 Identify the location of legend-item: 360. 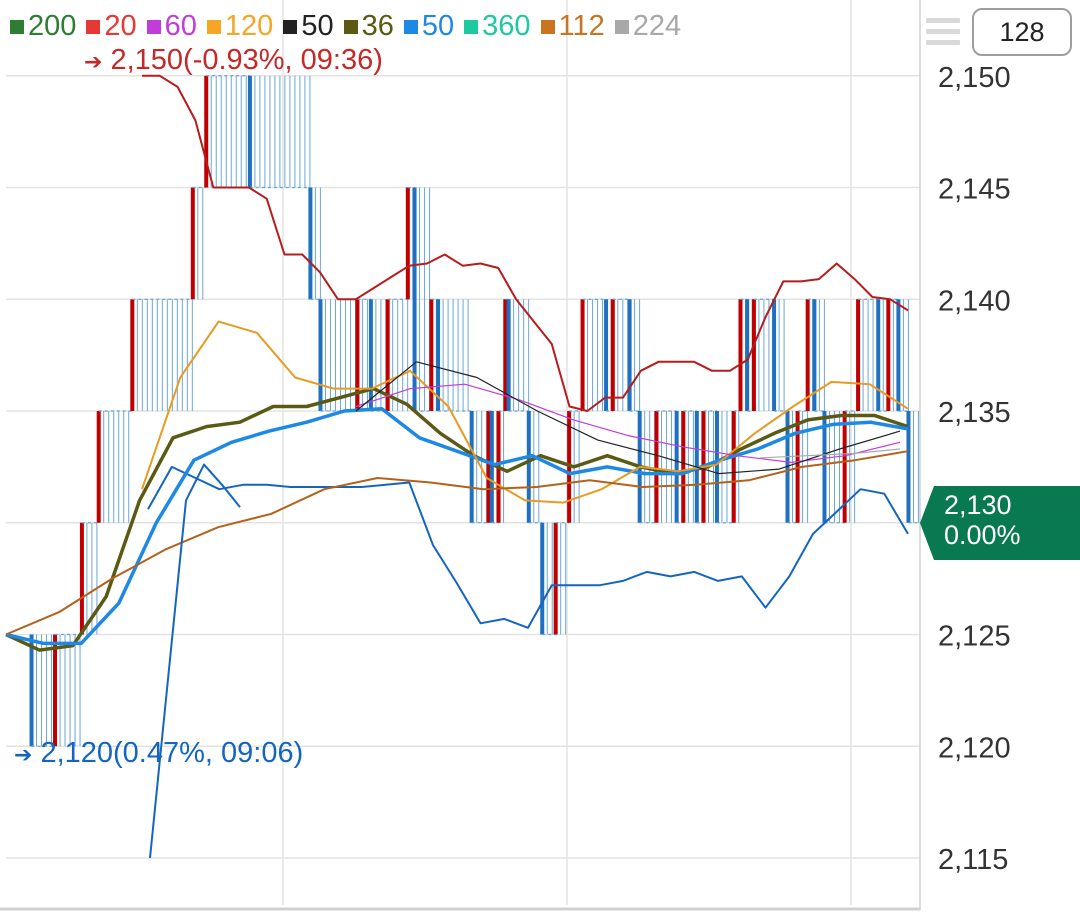
(497, 26).